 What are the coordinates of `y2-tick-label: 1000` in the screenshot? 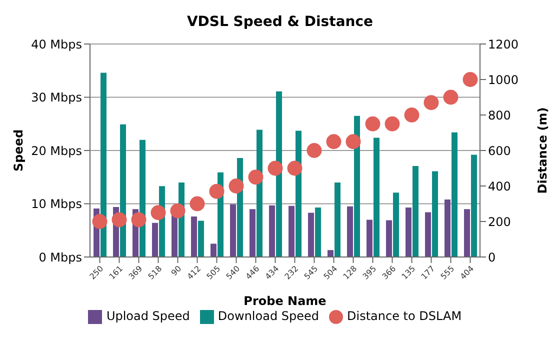 It's located at (503, 79).